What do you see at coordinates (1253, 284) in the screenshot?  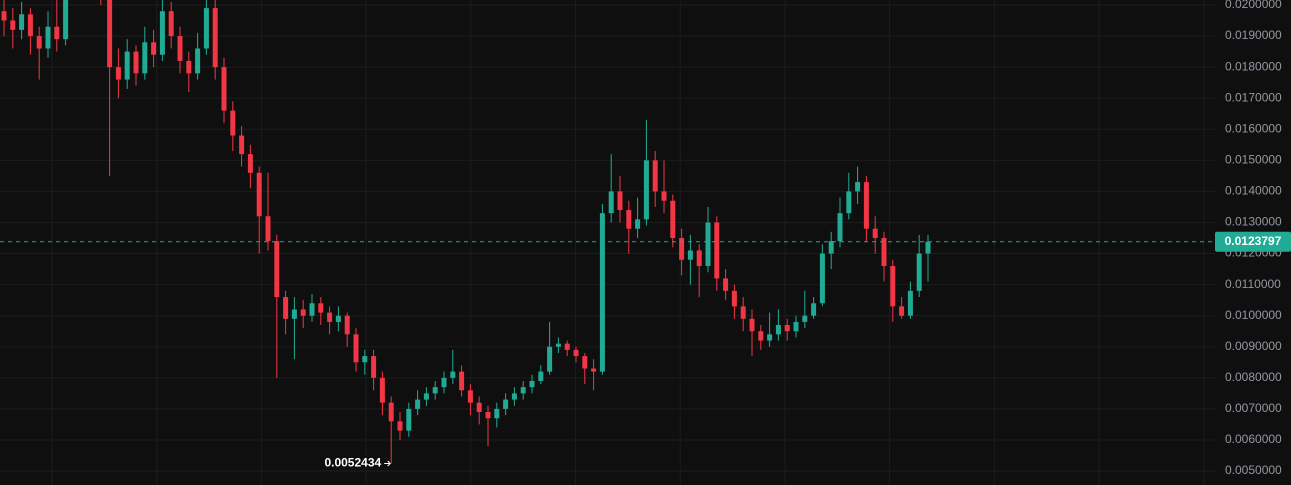 I see `y-tick-label: 0.0110000` at bounding box center [1253, 284].